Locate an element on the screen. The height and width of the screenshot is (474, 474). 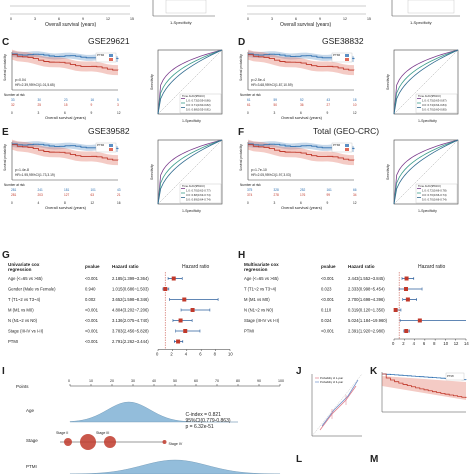
km-risk-value: 25 is located at coordinates (40, 105).